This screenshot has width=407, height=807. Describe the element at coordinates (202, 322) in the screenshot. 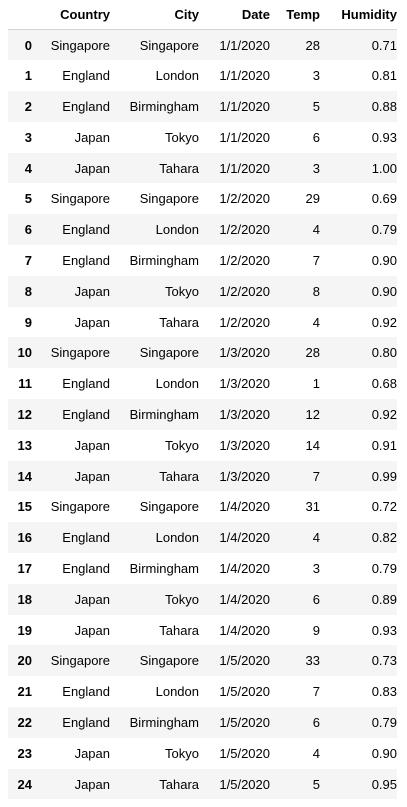

I see `table-row: 9 Japan Tahara 1/2/2020 4 0.92` at that location.